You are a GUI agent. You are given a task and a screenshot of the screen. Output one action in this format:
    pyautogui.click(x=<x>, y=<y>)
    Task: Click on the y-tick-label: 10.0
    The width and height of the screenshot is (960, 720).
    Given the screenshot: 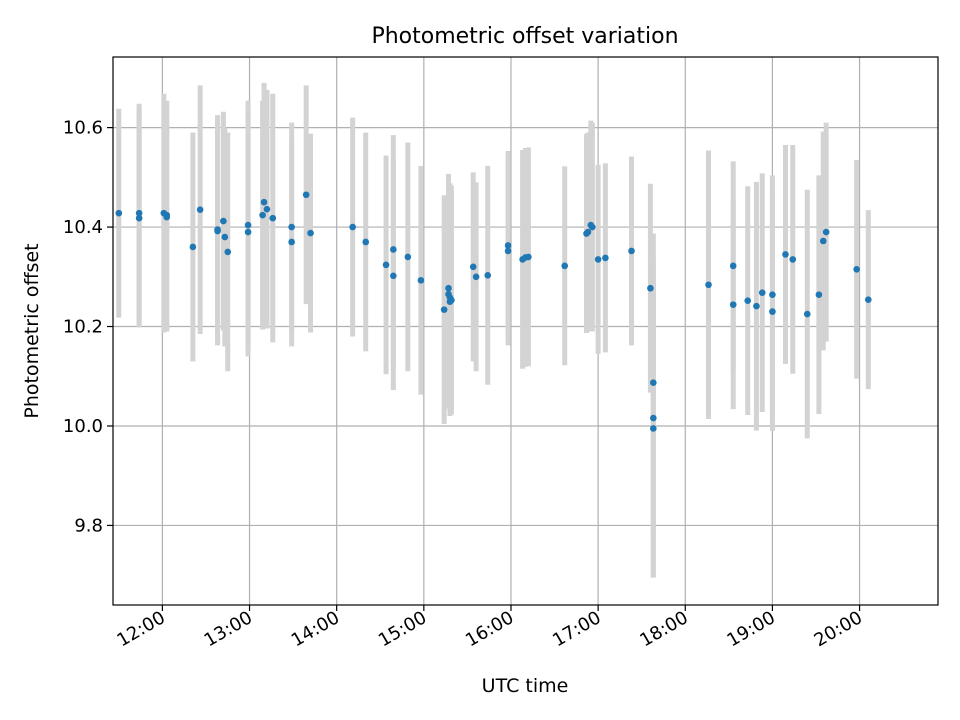 What is the action you would take?
    pyautogui.click(x=83, y=426)
    